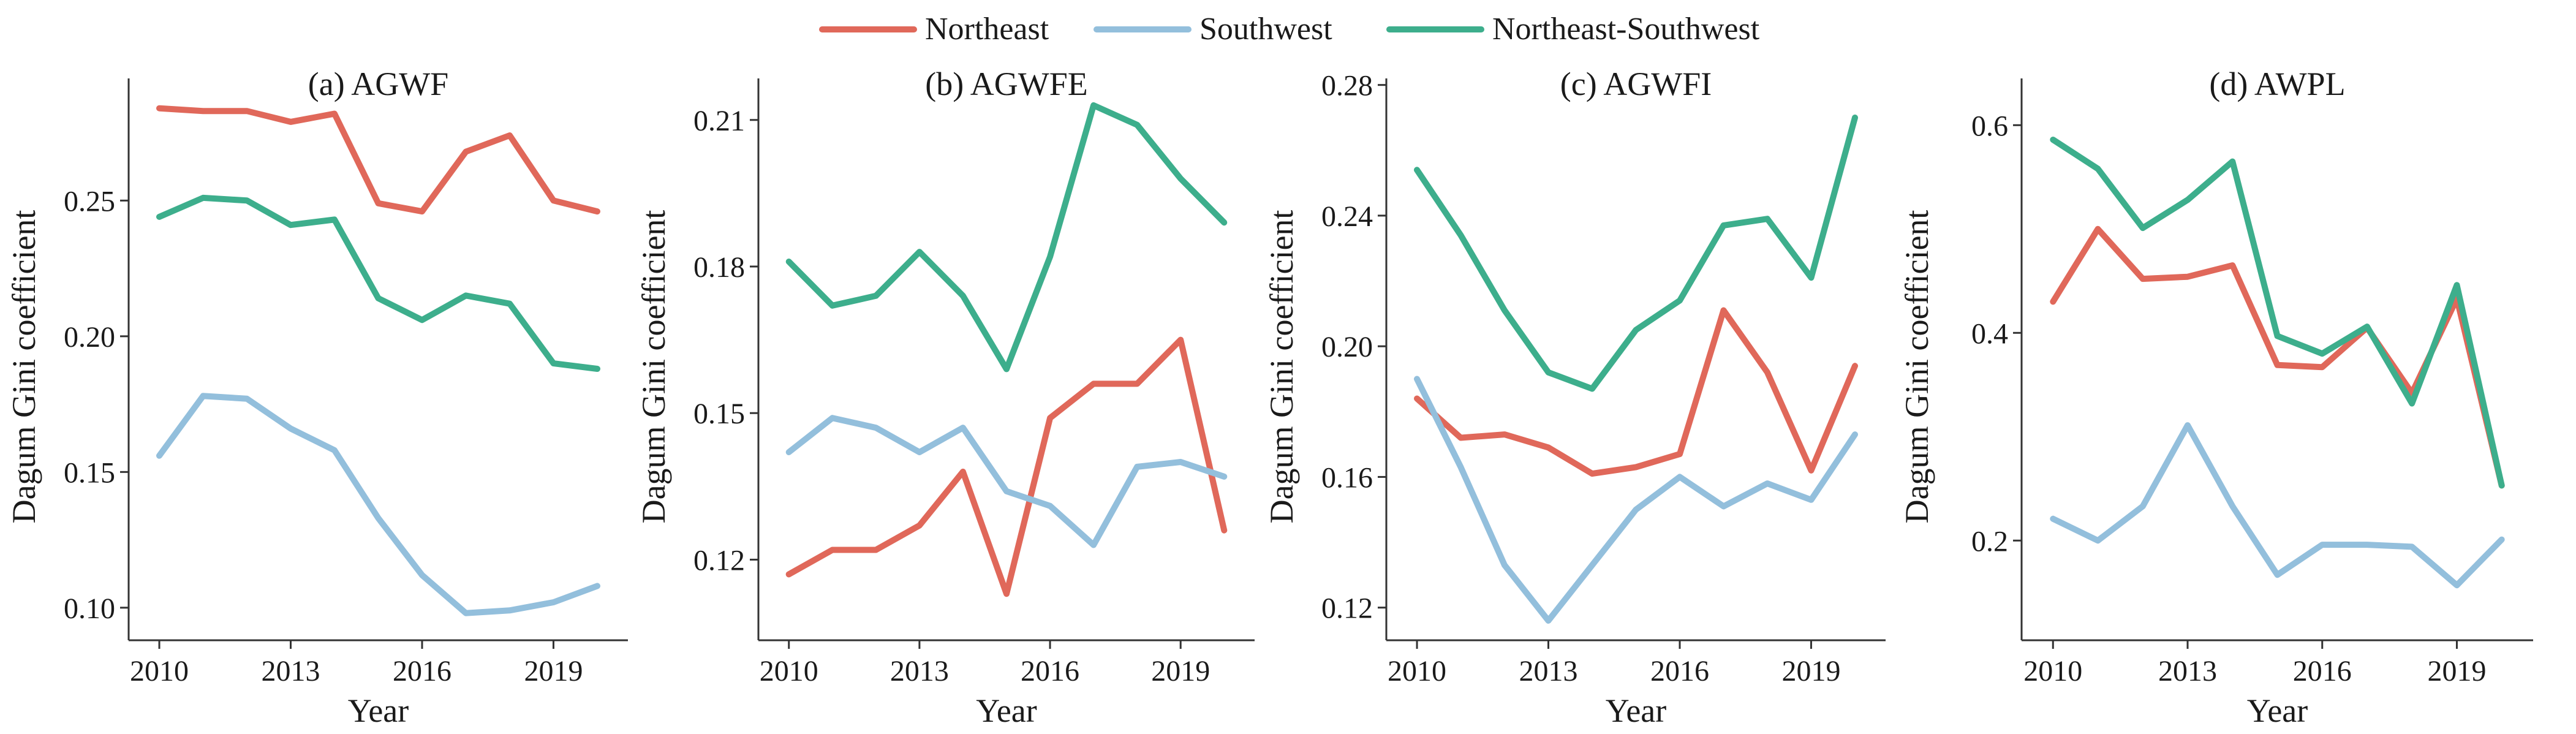 This screenshot has height=734, width=2576. Describe the element at coordinates (1006, 84) in the screenshot. I see `chart-title: (b) AGWFE` at that location.